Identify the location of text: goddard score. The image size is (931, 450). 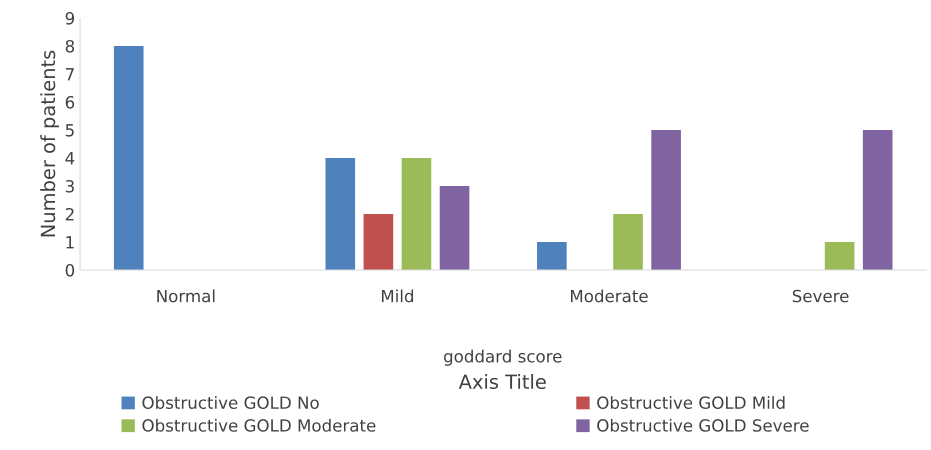
(503, 358).